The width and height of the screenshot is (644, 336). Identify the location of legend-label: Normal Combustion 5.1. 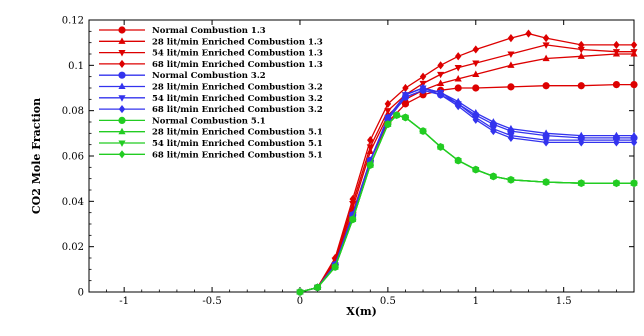
(209, 121).